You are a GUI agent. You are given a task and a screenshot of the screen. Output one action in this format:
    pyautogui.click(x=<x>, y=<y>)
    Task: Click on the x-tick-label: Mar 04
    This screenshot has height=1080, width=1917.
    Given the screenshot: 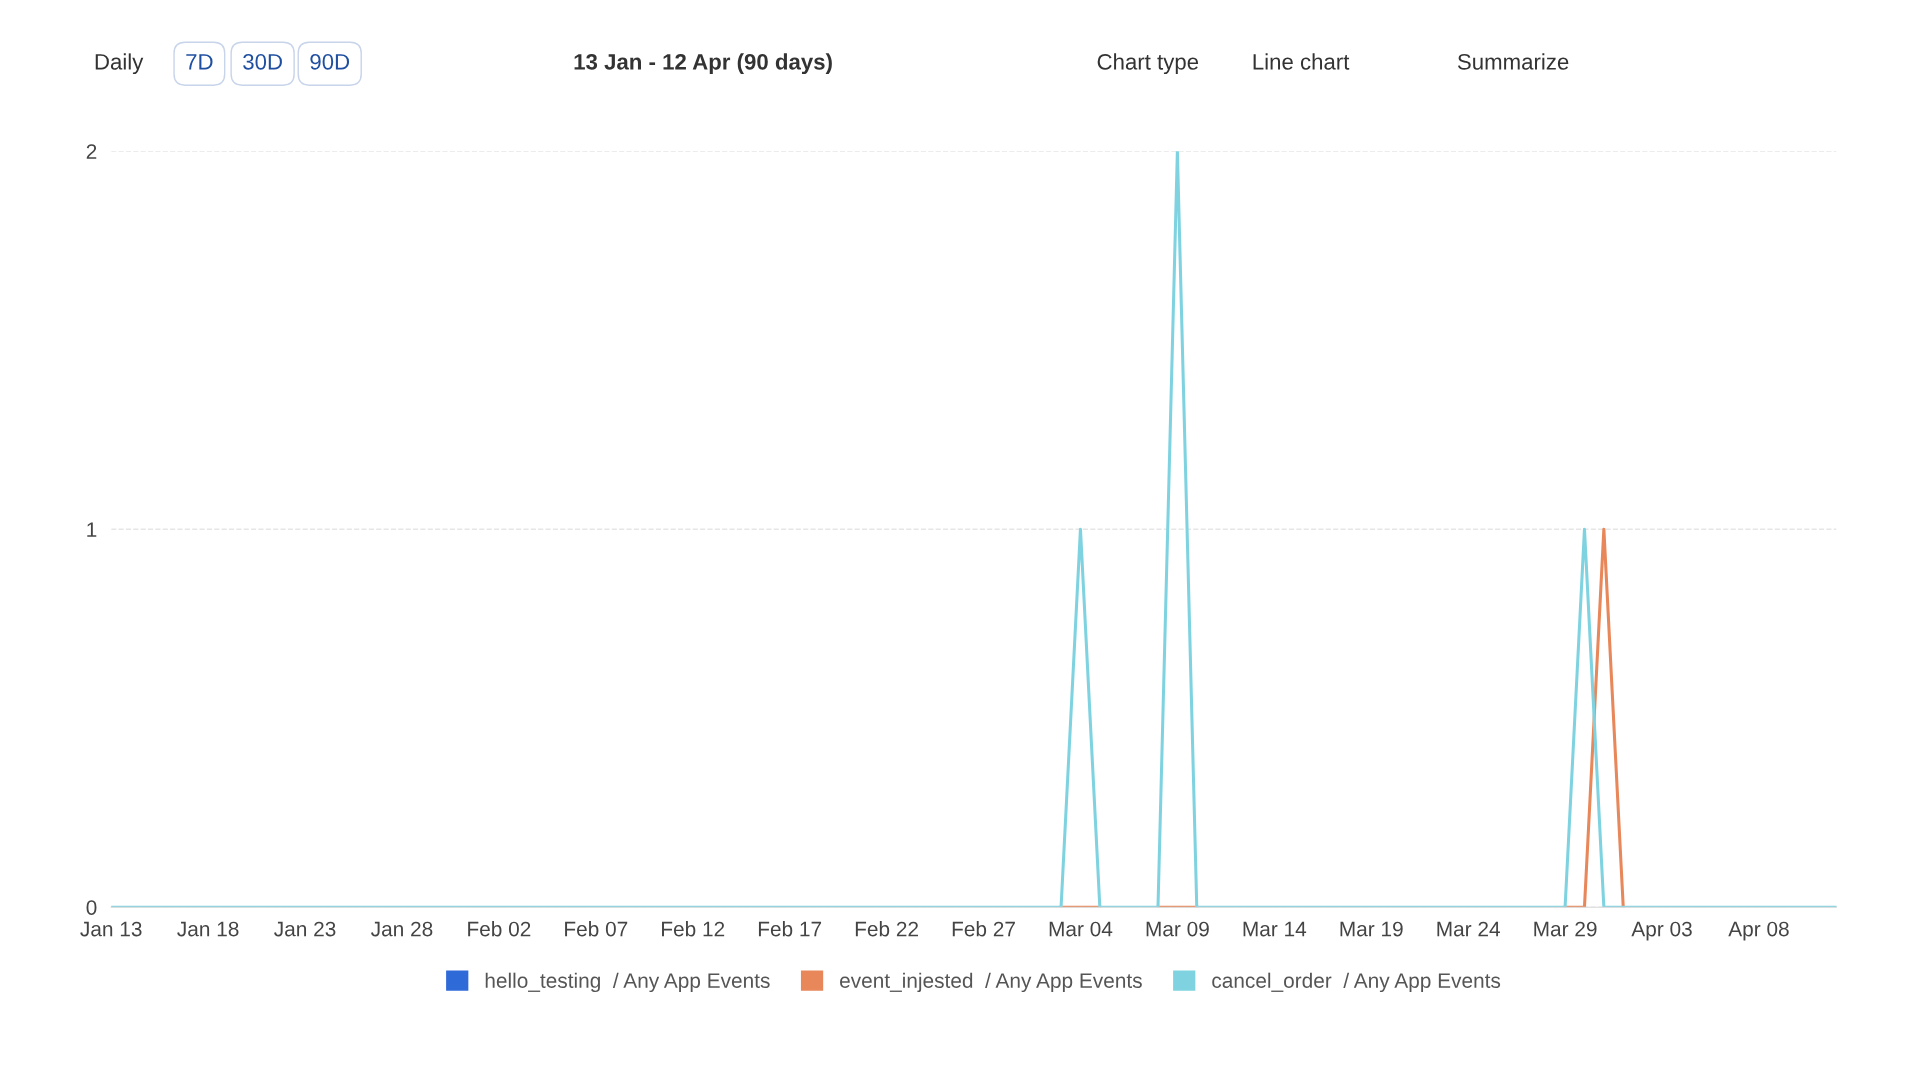 What is the action you would take?
    pyautogui.click(x=1081, y=929)
    